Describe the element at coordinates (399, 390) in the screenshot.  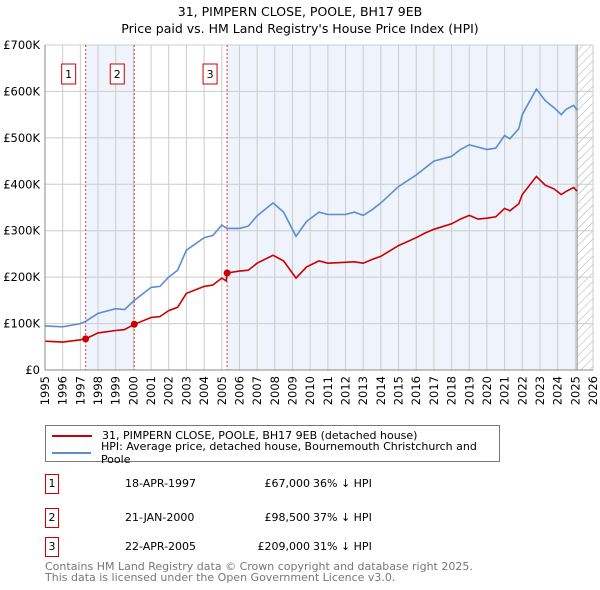
I see `x-tick-label: 2015` at that location.